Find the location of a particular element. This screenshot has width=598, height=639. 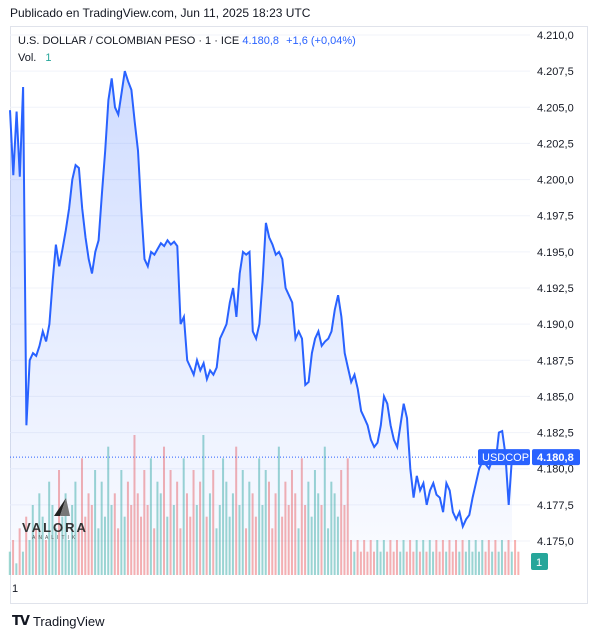

price-tag-value-box is located at coordinates (556, 457).